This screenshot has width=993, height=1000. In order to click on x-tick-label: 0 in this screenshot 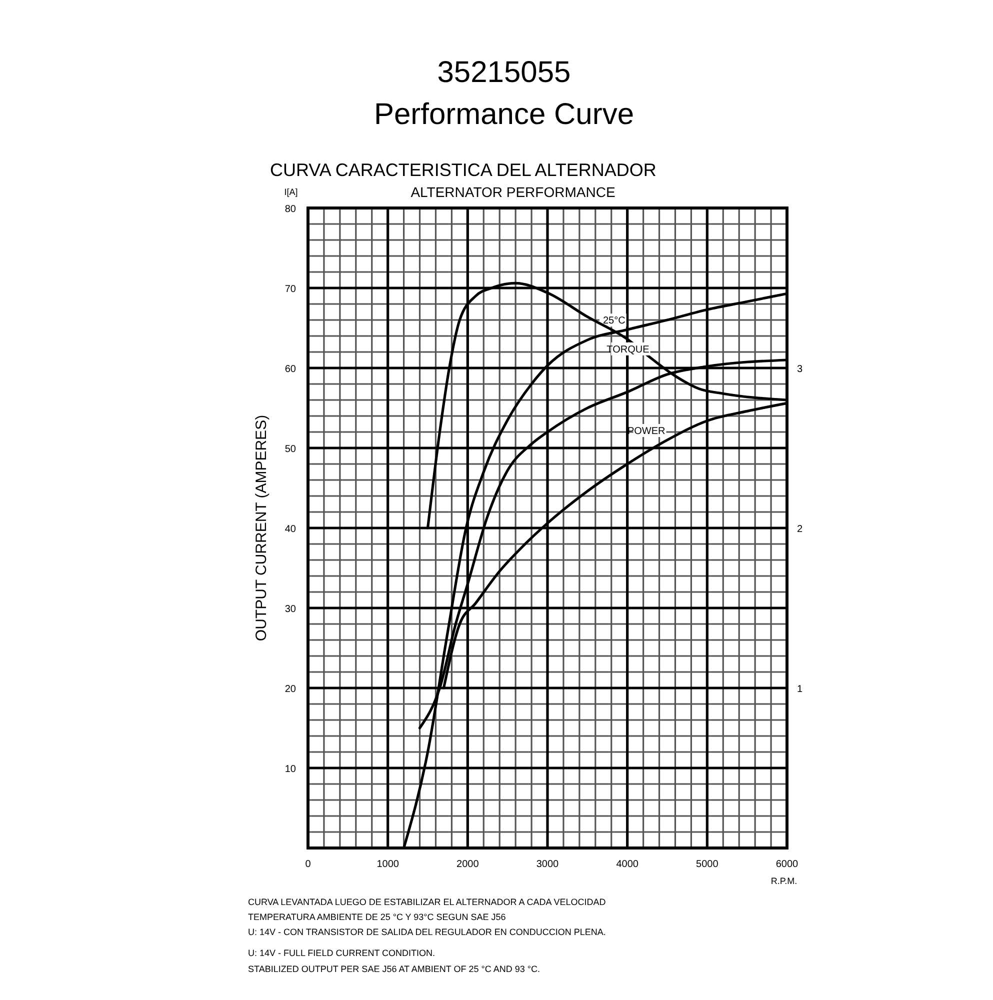, I will do `click(308, 864)`.